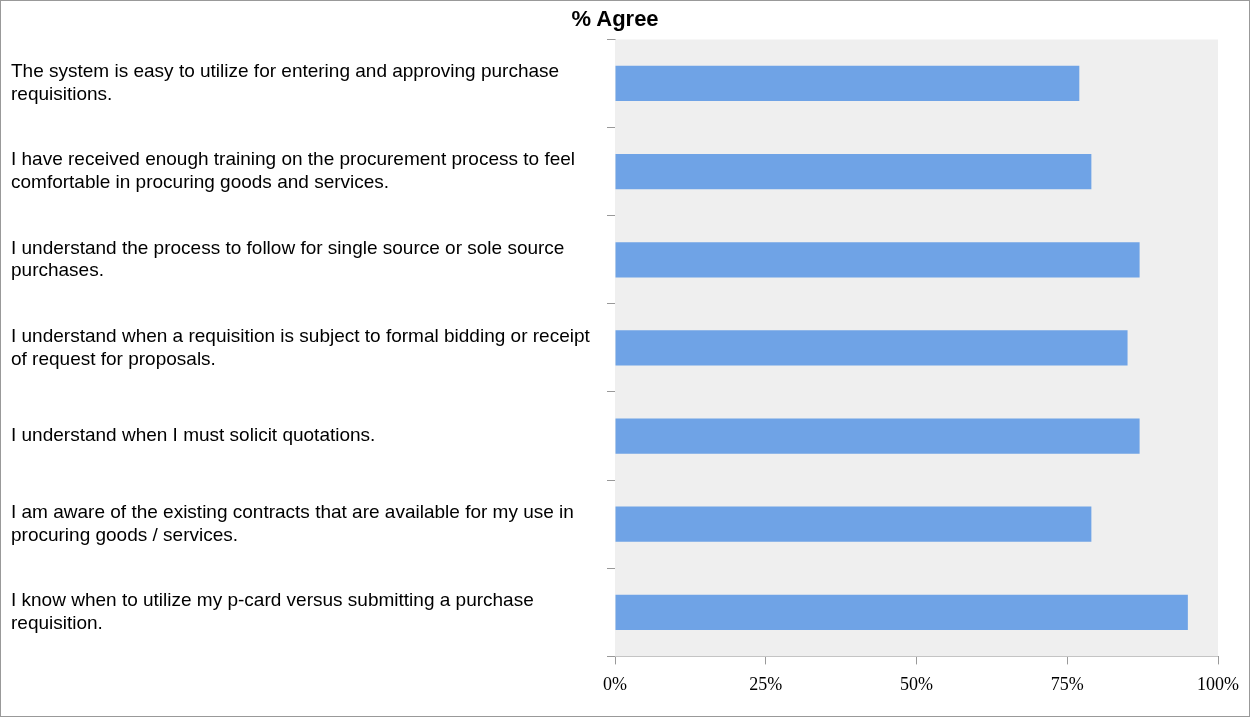 The image size is (1250, 717). What do you see at coordinates (288, 258) in the screenshot?
I see `y-tick-label: I understand the process to follow for single source or sole source purchases.` at bounding box center [288, 258].